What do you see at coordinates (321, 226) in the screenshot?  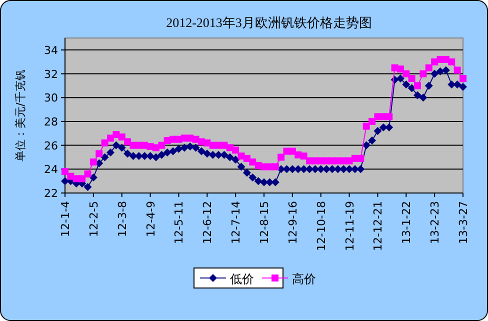 I see `x-tick-label: 12-10-18` at bounding box center [321, 226].